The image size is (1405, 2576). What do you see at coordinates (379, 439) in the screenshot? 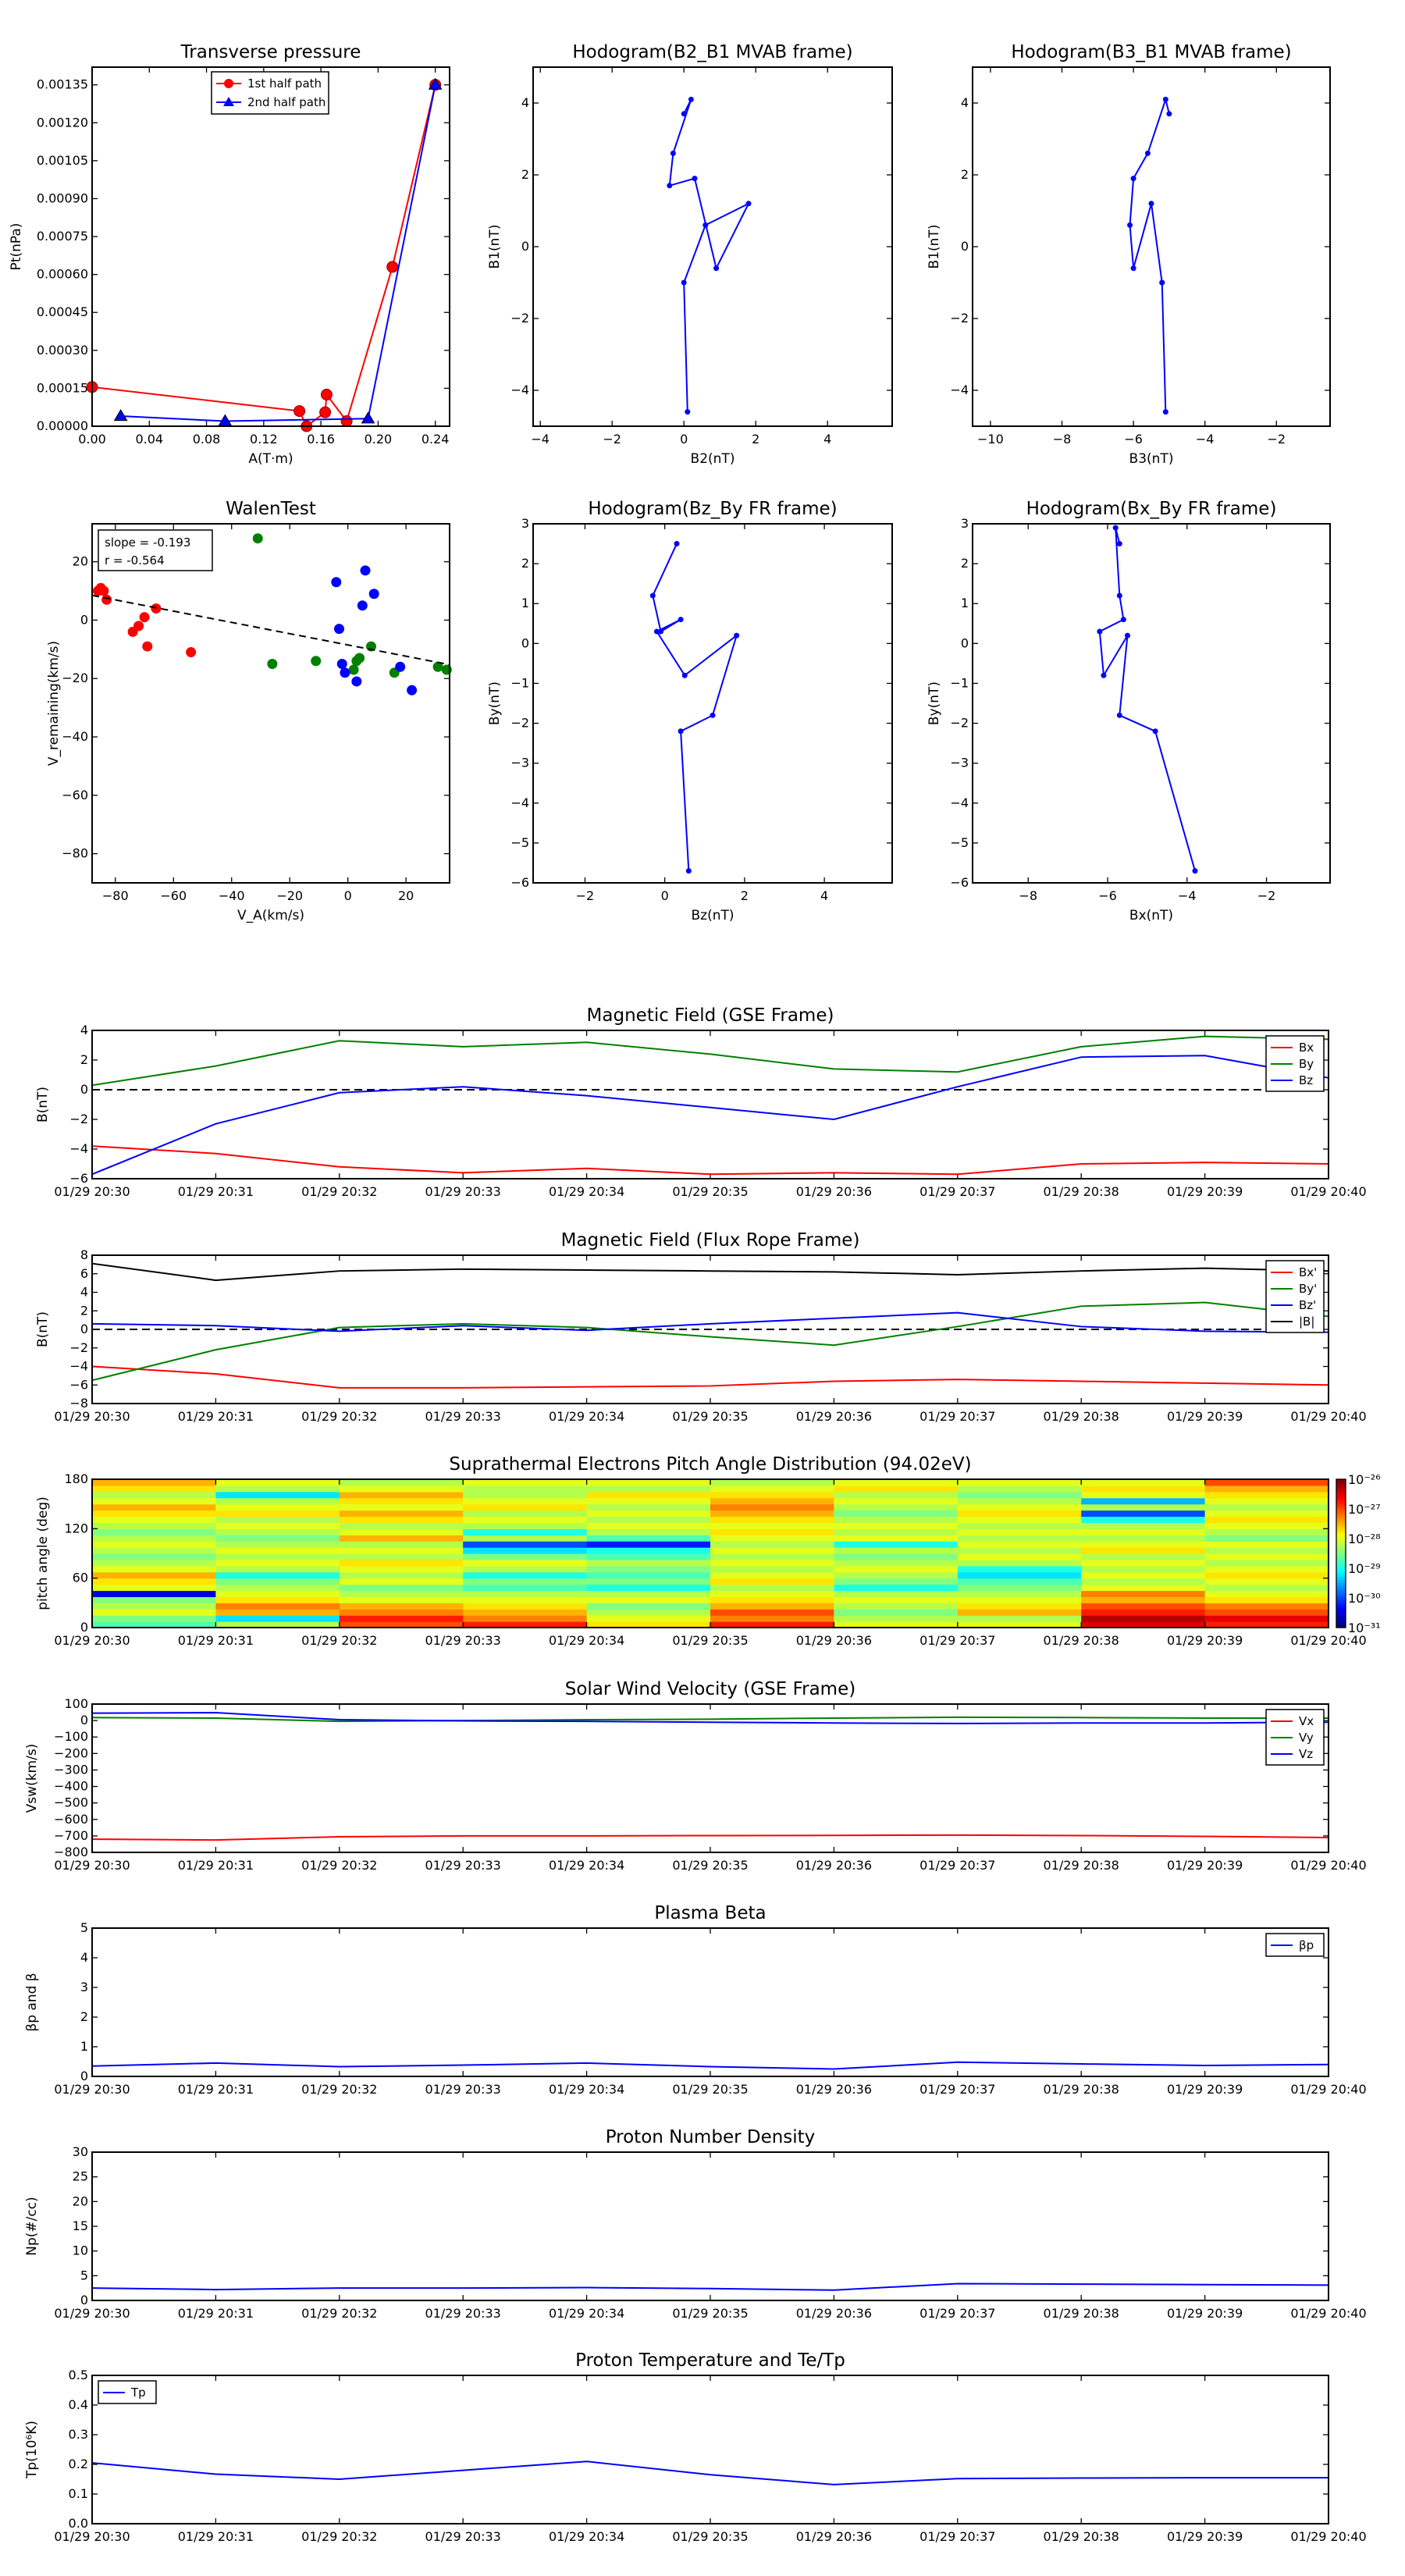
I see `x-tick-label: 0.20` at bounding box center [379, 439].